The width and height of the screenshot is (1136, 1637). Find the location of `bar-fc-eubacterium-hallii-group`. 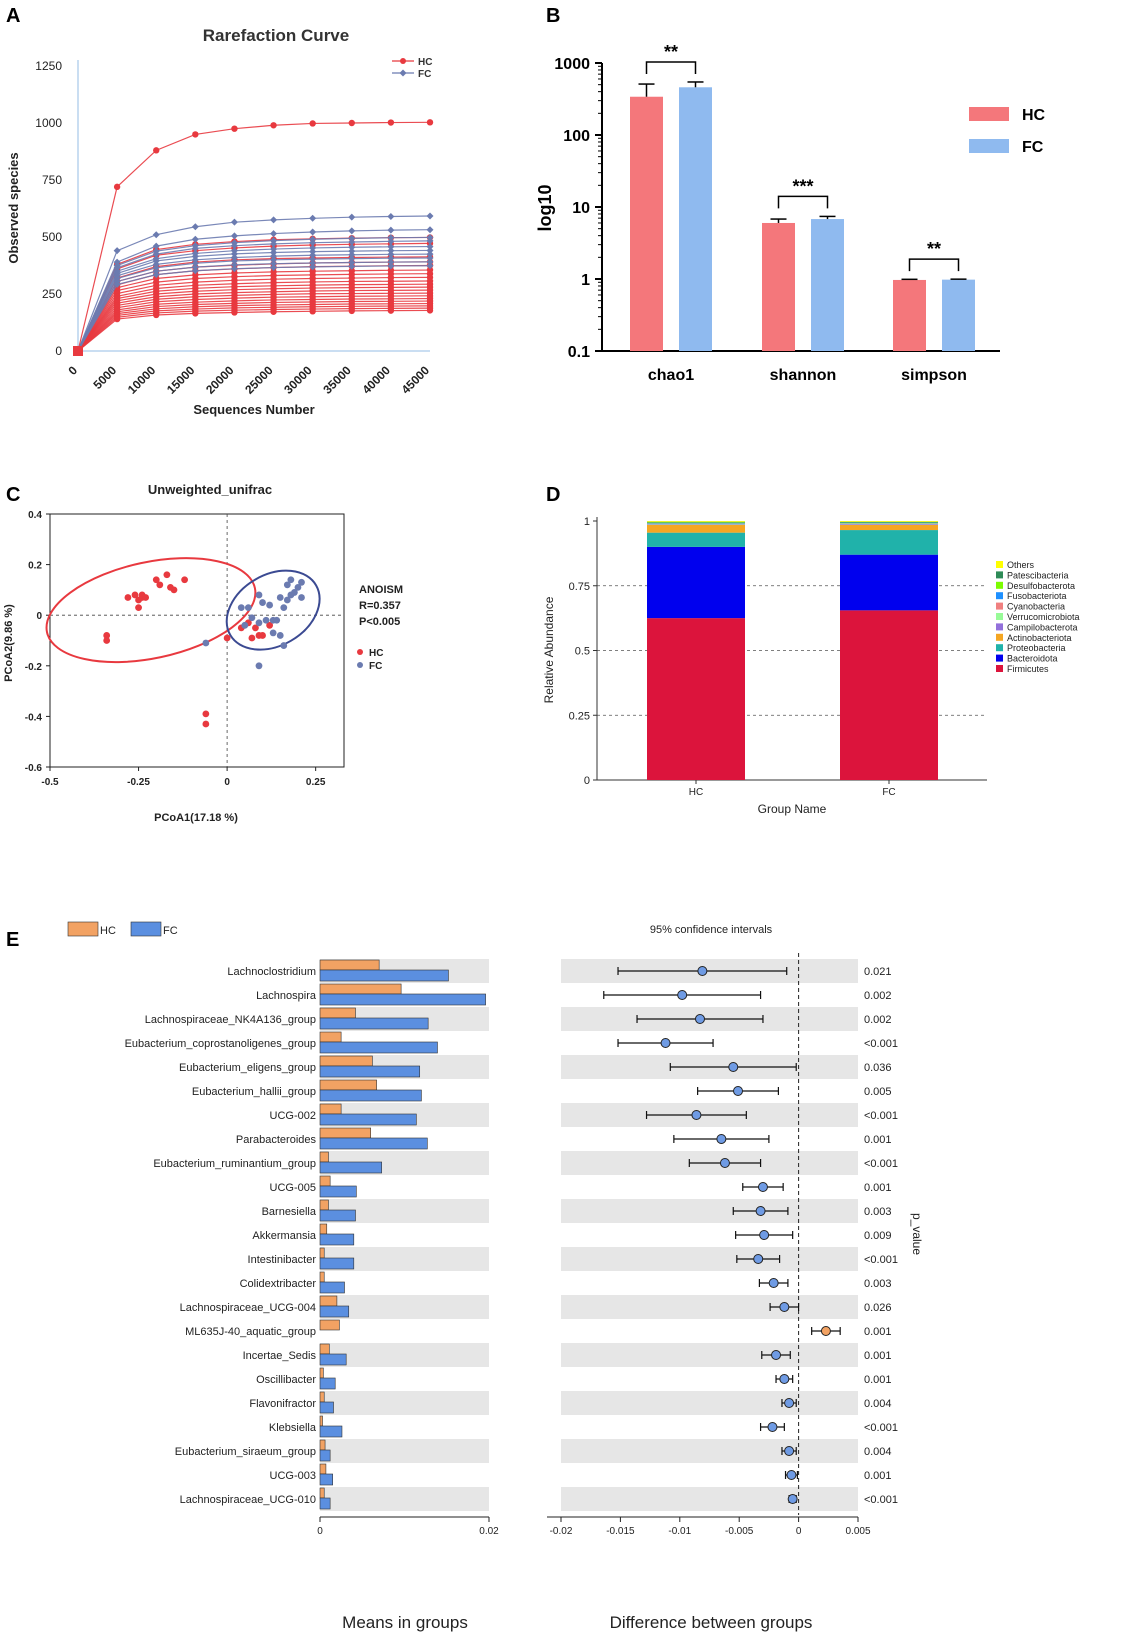

bar-fc-eubacterium-hallii-group is located at coordinates (370, 1095).